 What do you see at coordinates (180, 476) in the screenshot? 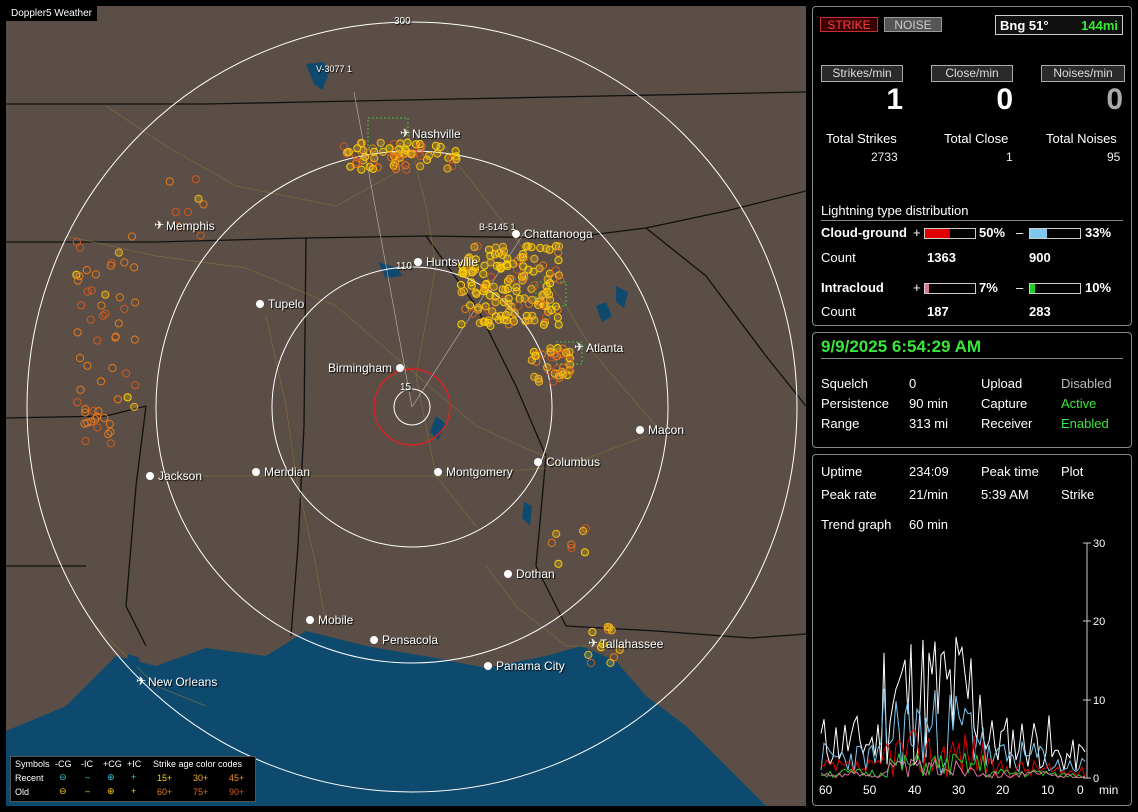
I see `city-label: Jackson` at bounding box center [180, 476].